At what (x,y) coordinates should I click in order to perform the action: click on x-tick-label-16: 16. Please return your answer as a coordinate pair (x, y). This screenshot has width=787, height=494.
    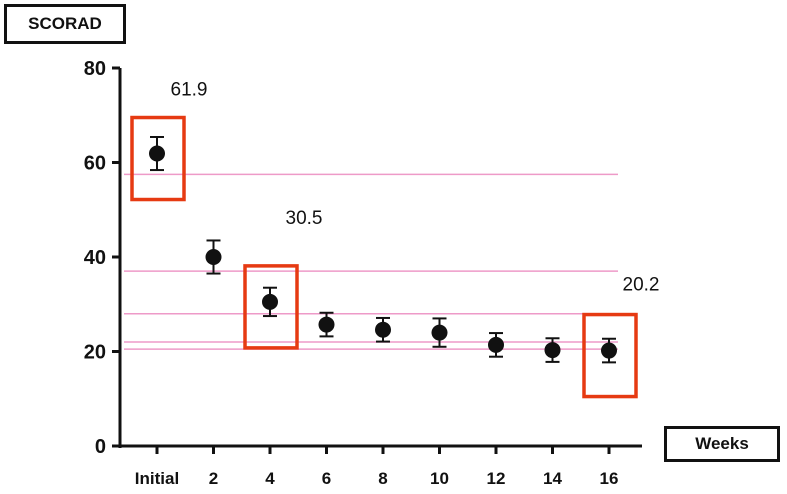
    Looking at the image, I should click on (609, 478).